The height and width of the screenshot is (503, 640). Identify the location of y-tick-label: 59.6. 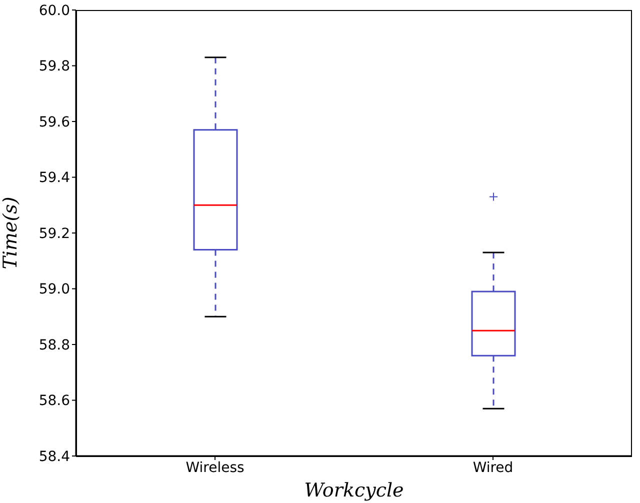
(54, 122).